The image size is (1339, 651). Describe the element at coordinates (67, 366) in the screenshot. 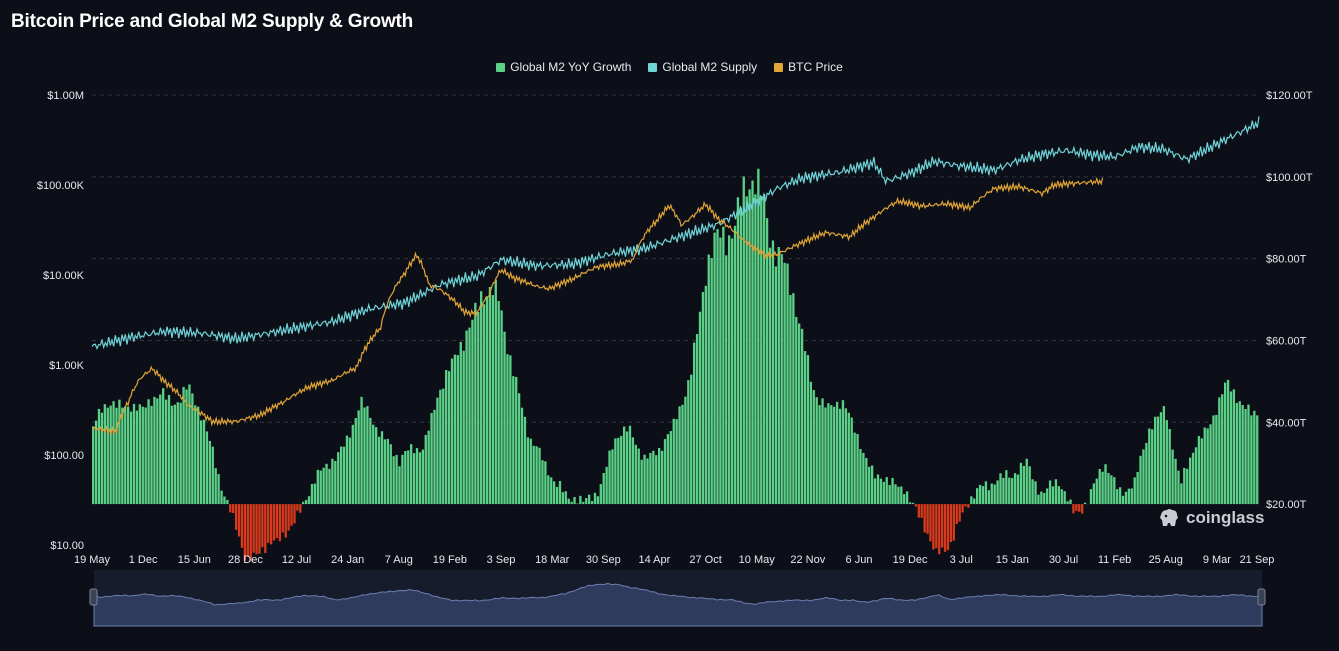

I see `y-left-tick-label: $1.00K` at that location.